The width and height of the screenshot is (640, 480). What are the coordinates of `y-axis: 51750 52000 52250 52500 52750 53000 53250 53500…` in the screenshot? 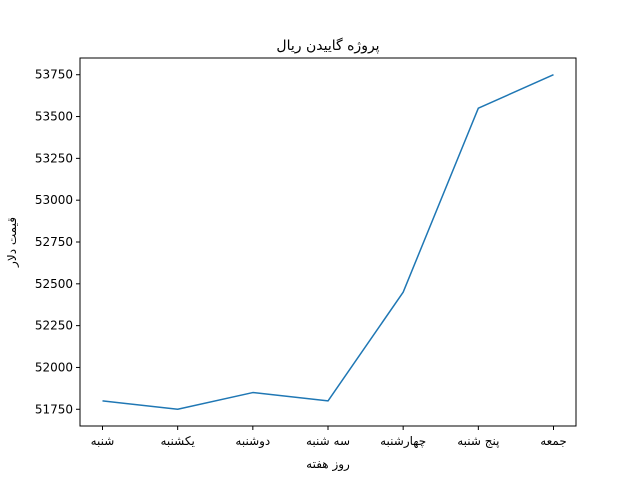 It's located at (57, 242).